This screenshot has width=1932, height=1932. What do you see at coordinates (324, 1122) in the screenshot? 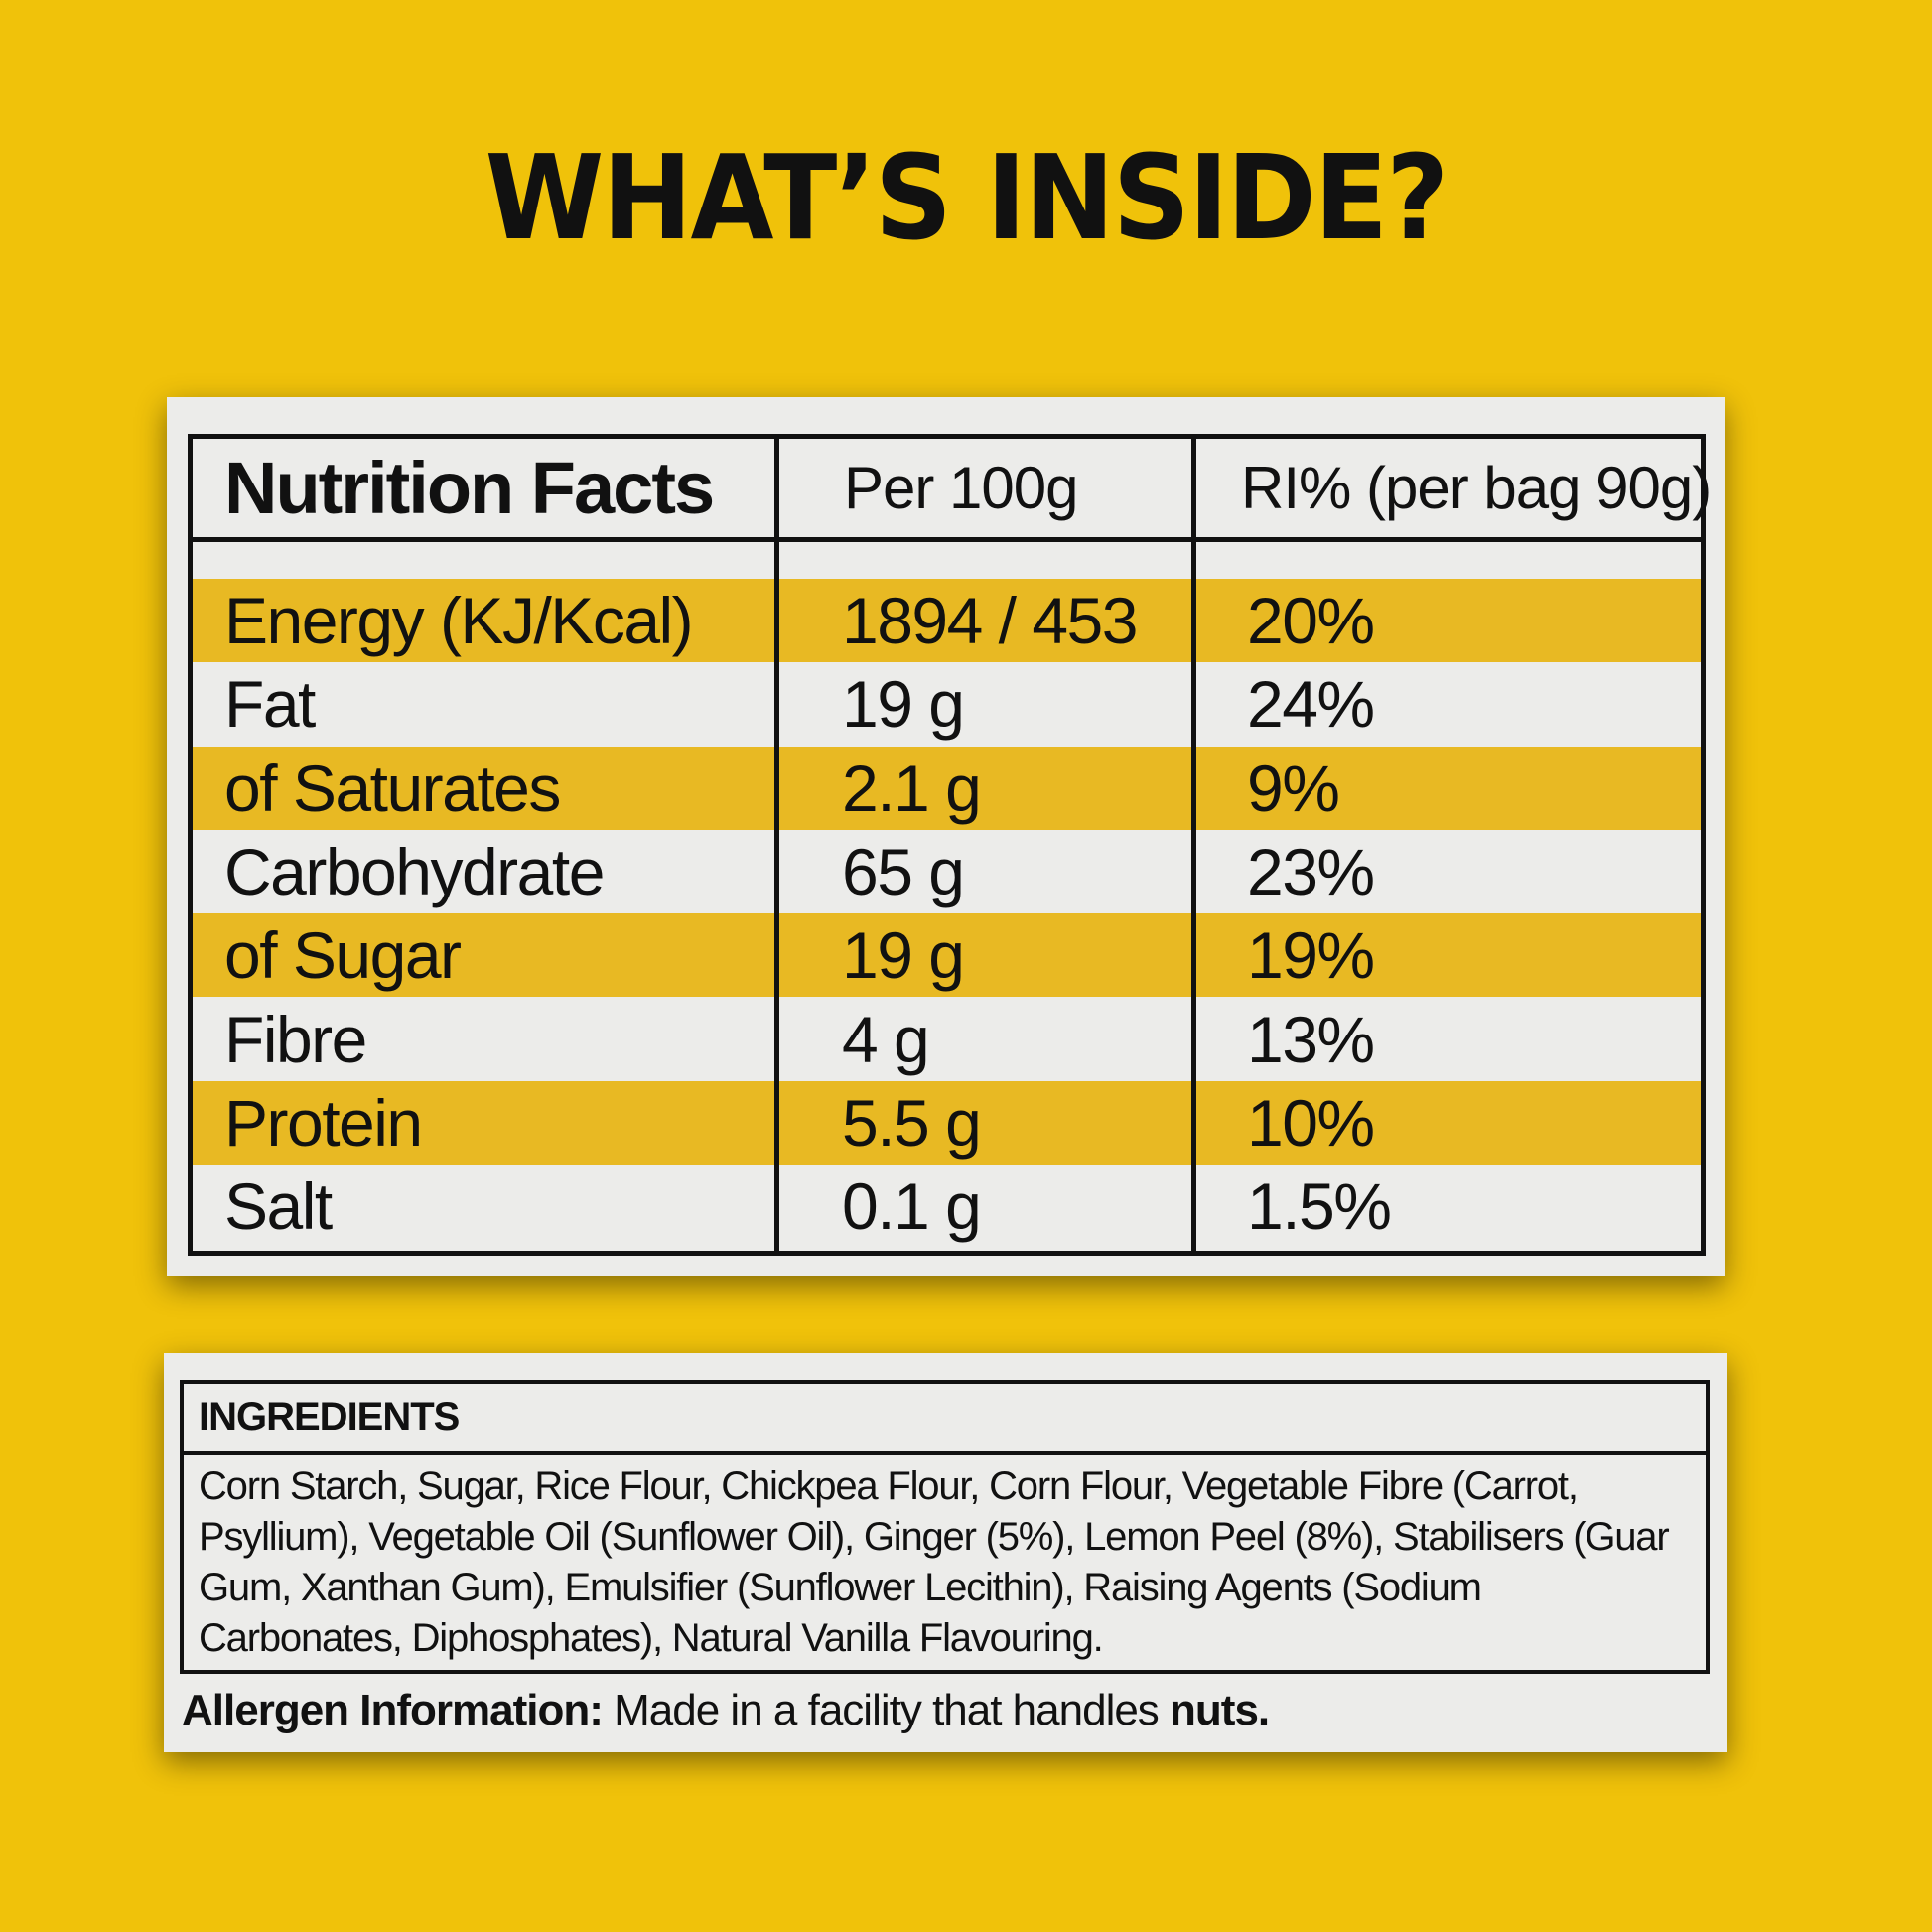
I see `nutrient-name: Protein` at bounding box center [324, 1122].